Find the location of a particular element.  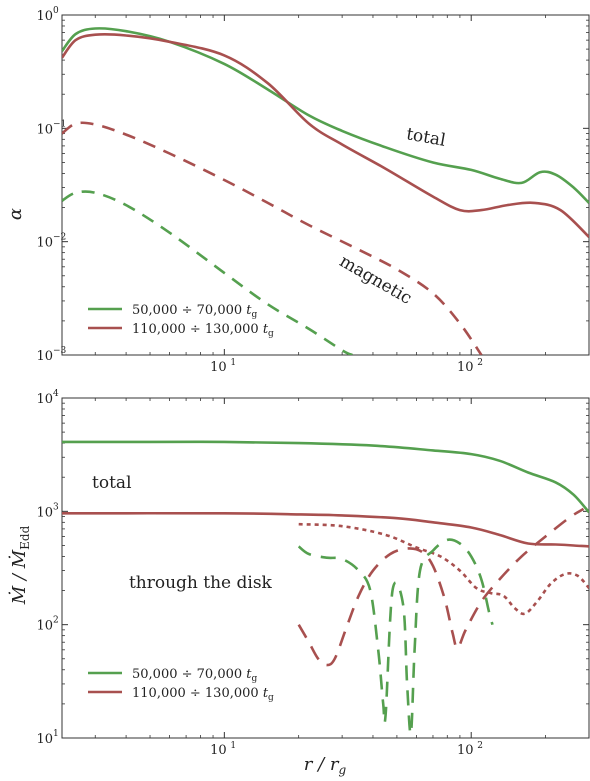

series-line-green-disk-dashed is located at coordinates (395, 636).